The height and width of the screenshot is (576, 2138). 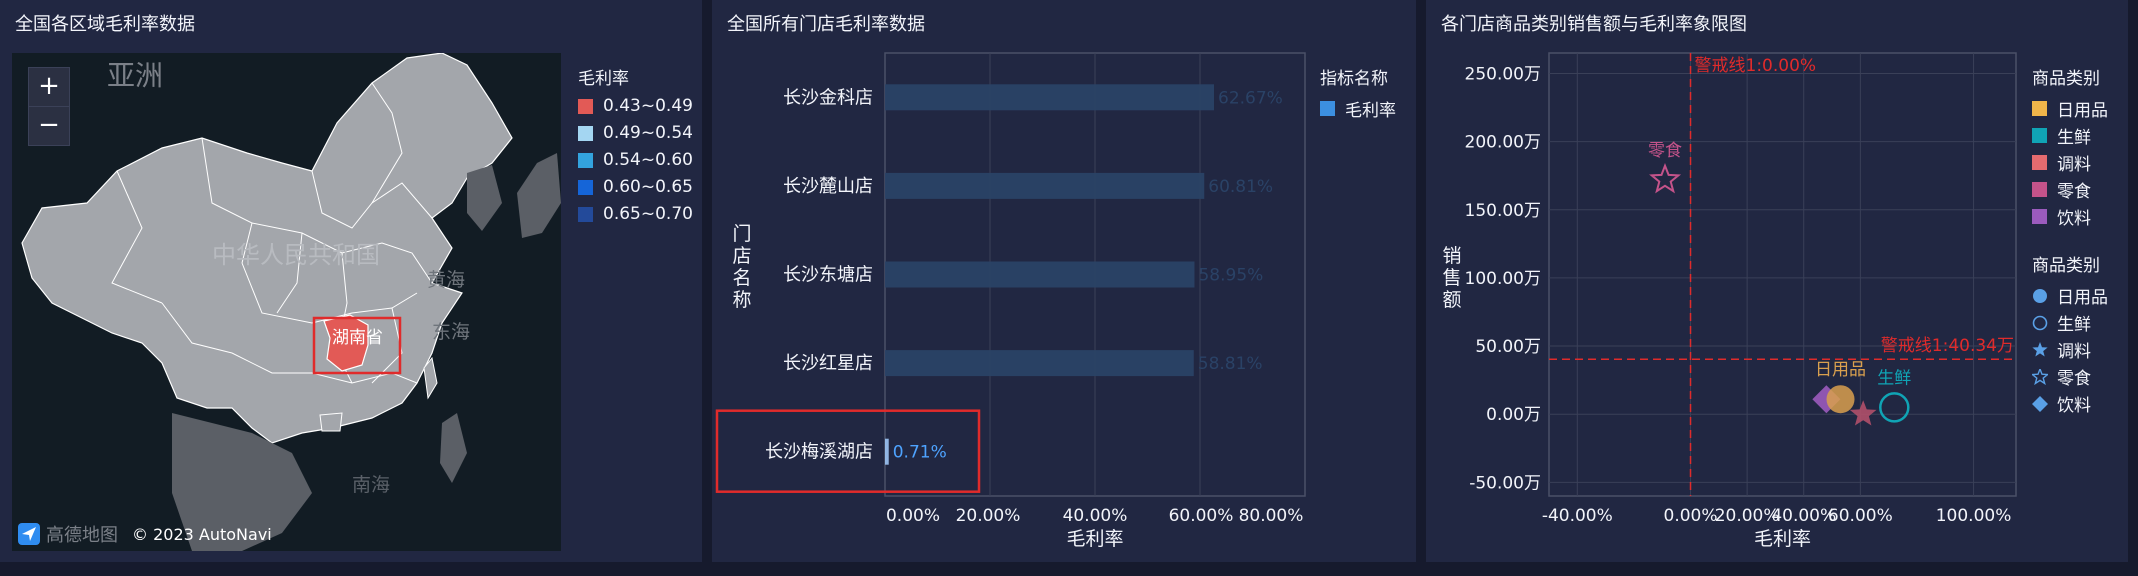 I want to click on scatter-shape-legend-label: 零食, so click(x=2074, y=379).